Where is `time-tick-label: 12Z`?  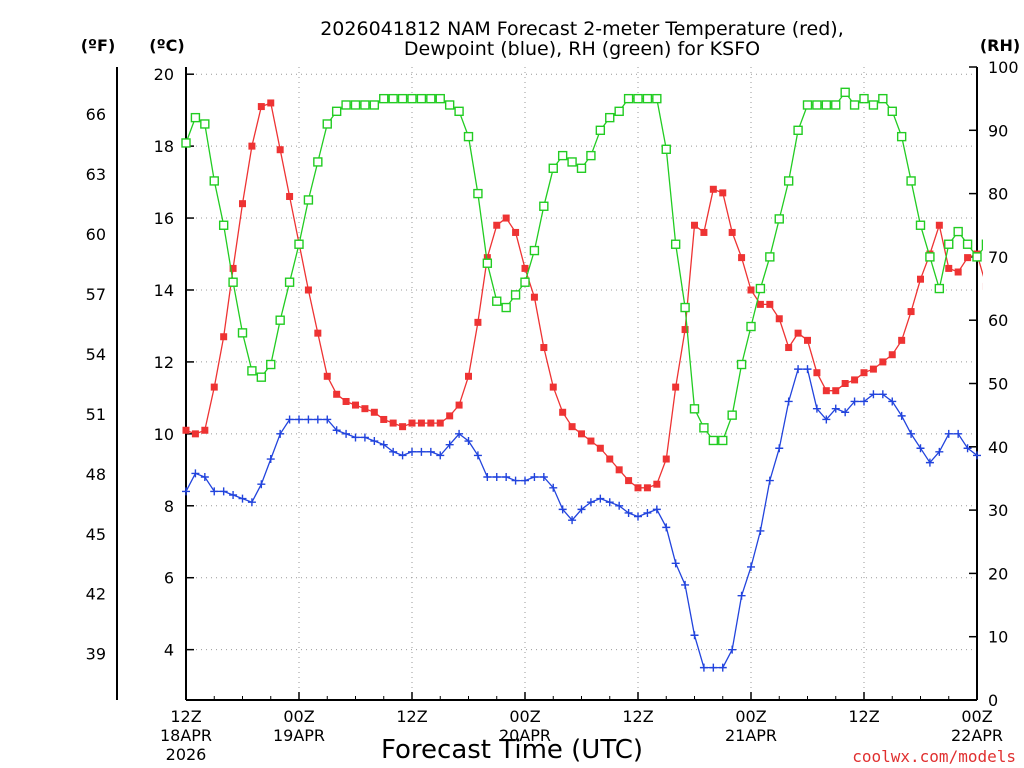
time-tick-label: 12Z is located at coordinates (411, 716).